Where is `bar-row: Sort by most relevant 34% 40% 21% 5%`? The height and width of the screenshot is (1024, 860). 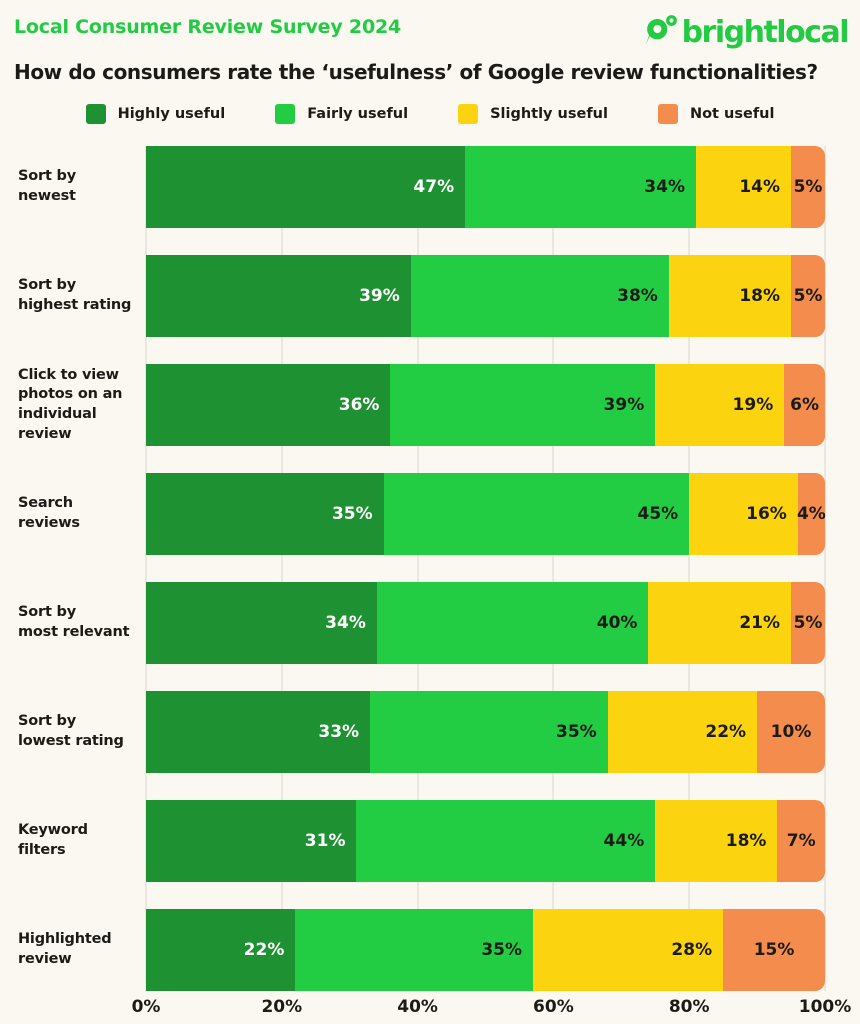
bar-row: Sort by most relevant 34% 40% 21% 5% is located at coordinates (412, 623).